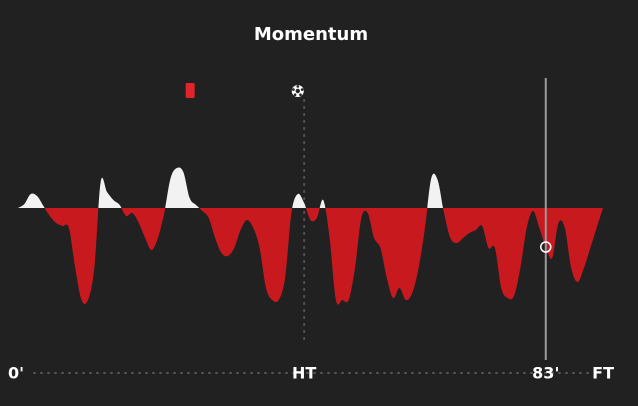  Describe the element at coordinates (603, 373) in the screenshot. I see `x-tick-label: FT` at that location.